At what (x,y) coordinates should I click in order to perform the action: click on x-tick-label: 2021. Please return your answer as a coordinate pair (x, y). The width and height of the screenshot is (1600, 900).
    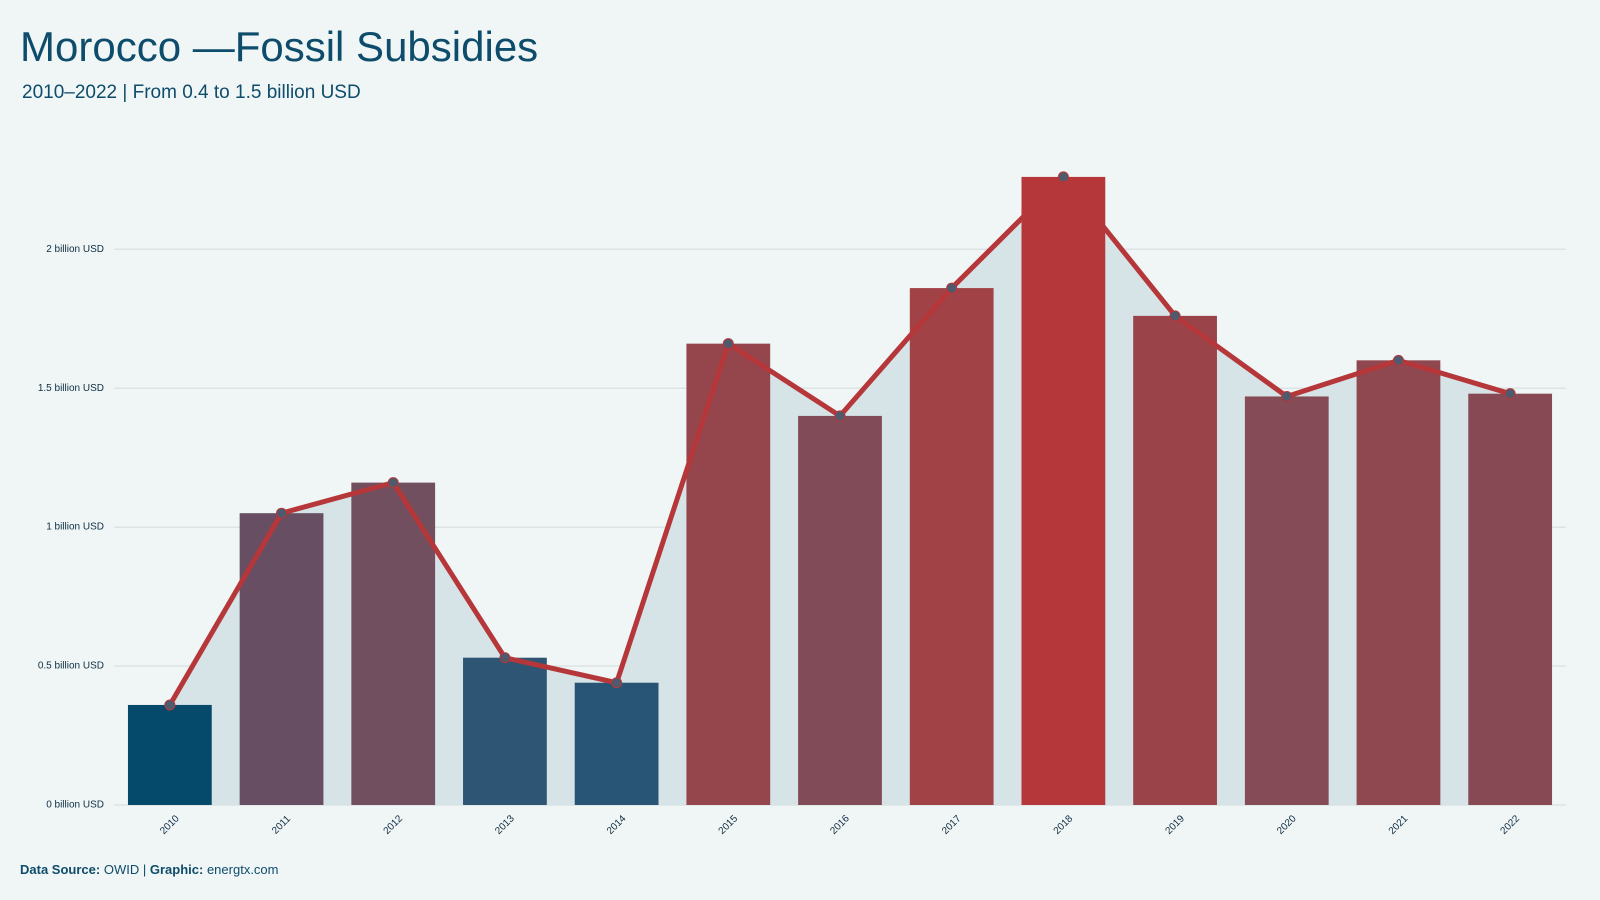
    Looking at the image, I should click on (1399, 825).